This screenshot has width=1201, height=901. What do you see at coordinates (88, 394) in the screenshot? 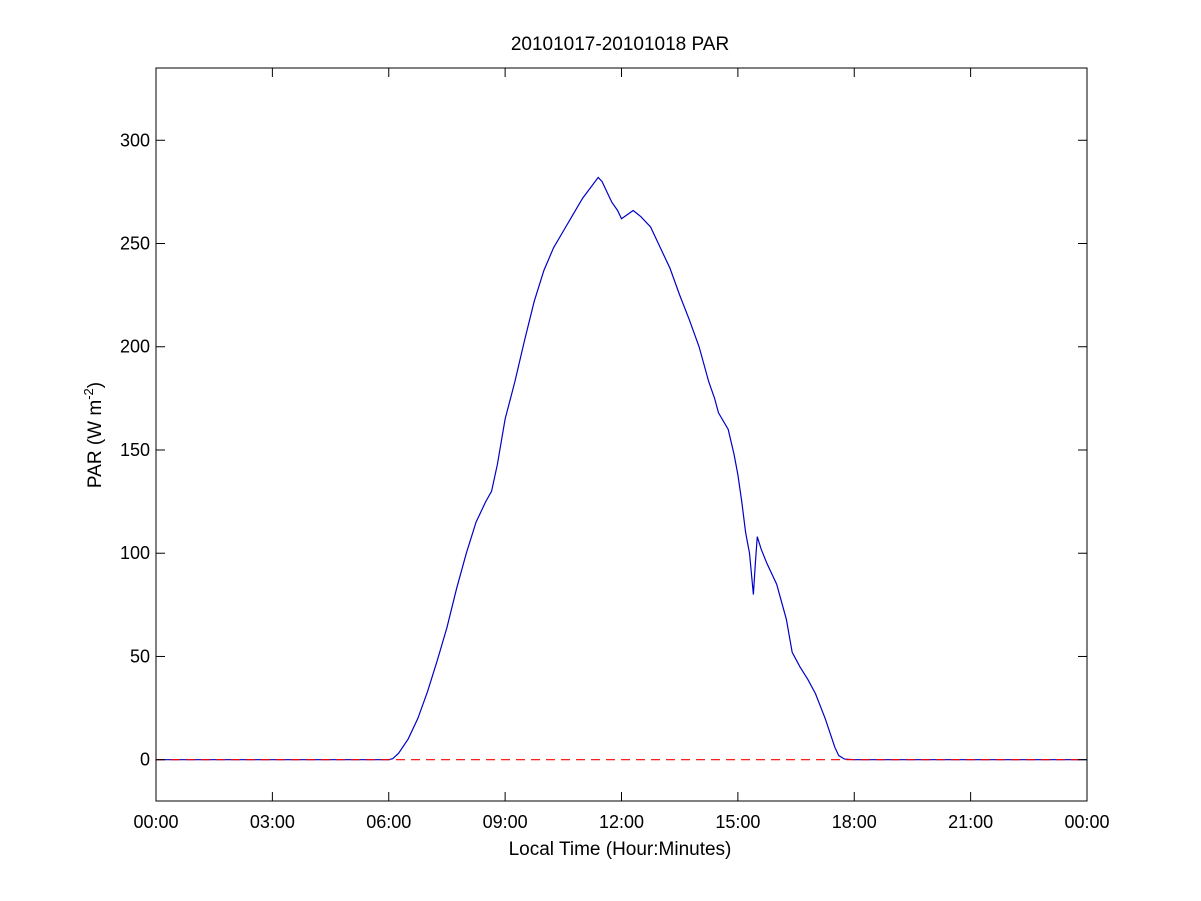
I see `y-axis-title-sup: -2` at bounding box center [88, 394].